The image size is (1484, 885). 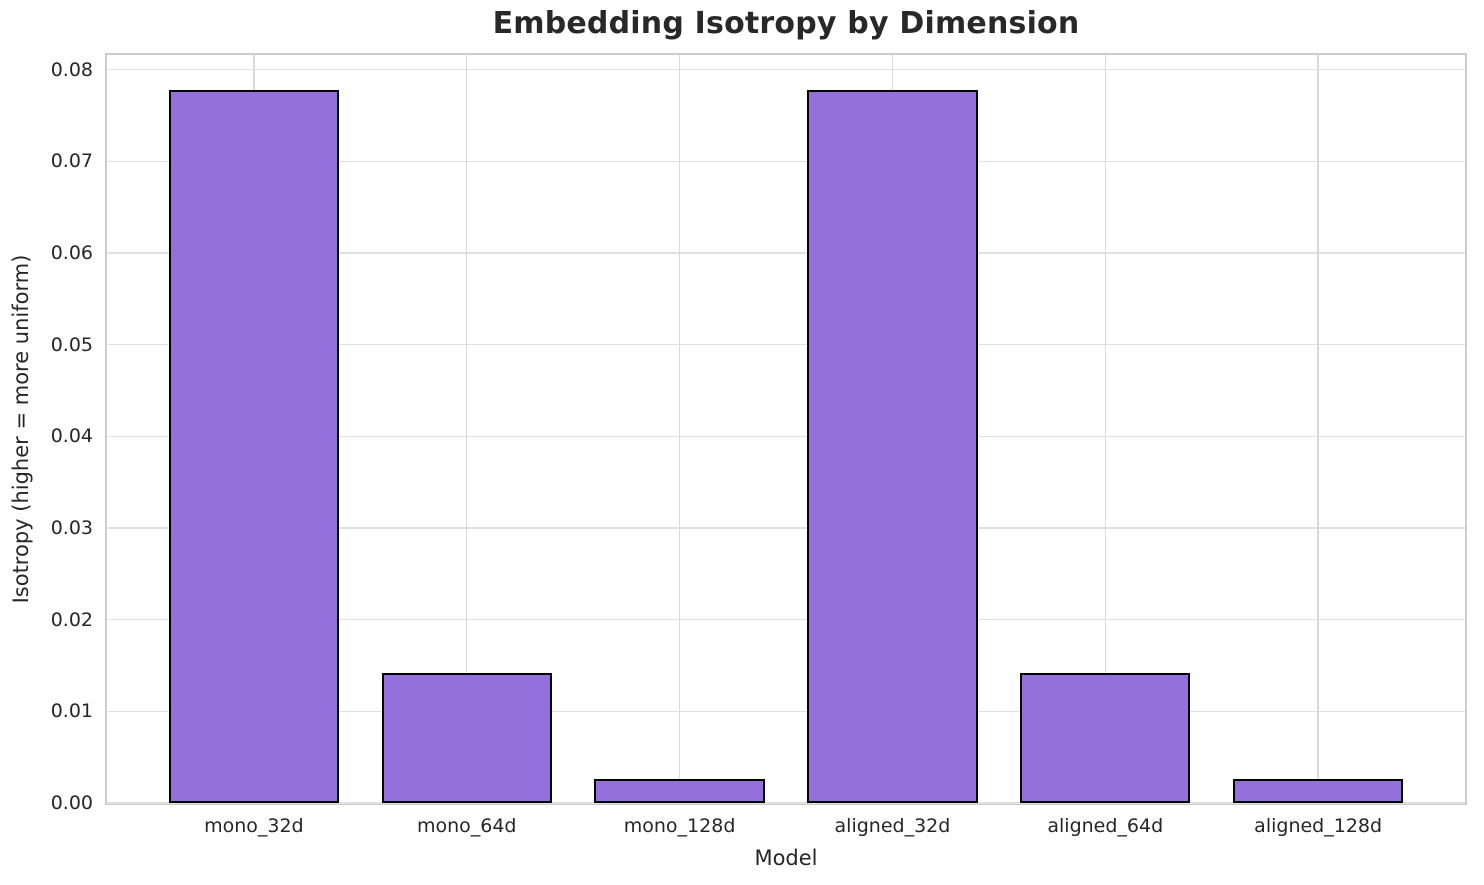 I want to click on x-axis-label: Model, so click(x=786, y=858).